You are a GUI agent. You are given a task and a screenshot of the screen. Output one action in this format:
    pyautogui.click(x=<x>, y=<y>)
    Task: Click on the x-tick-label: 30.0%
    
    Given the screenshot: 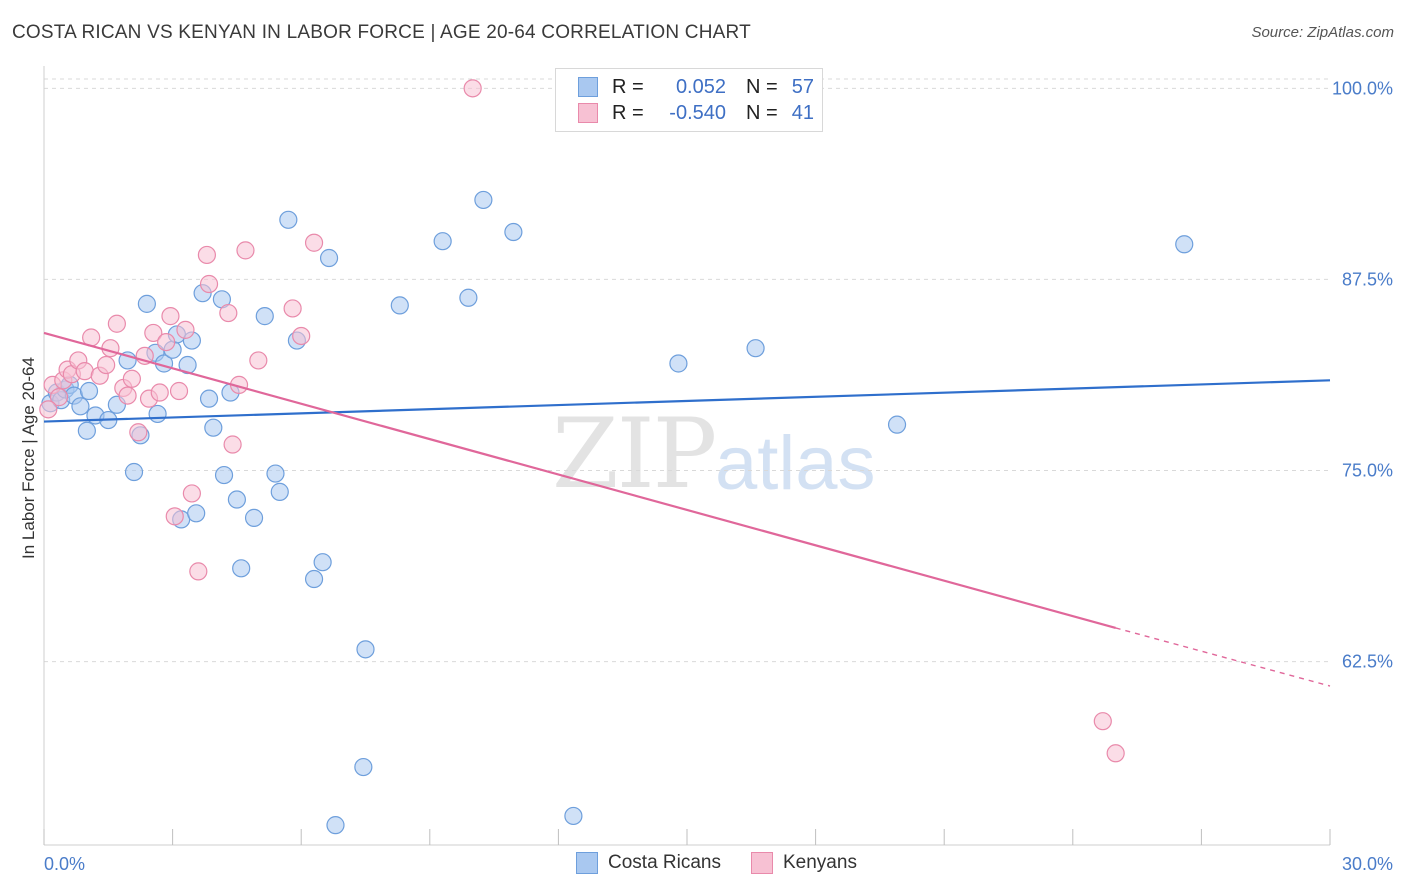 What is the action you would take?
    pyautogui.click(x=1367, y=864)
    